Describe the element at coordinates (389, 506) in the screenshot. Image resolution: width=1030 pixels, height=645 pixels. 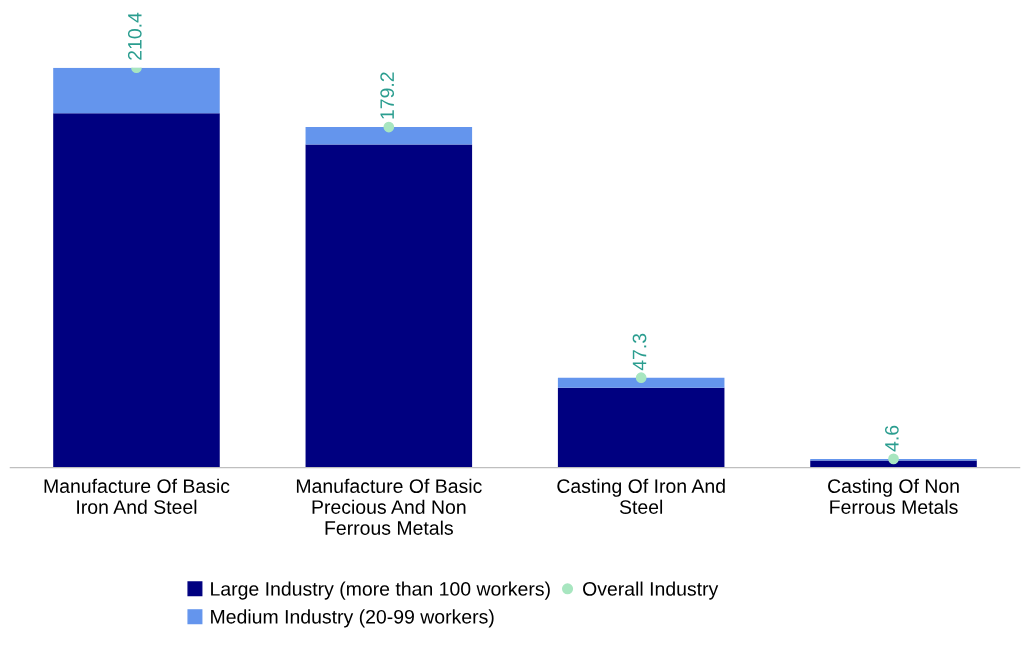
I see `x-tick-label: Manufacture Of Basic Precious And Non Ferrous Metals` at that location.